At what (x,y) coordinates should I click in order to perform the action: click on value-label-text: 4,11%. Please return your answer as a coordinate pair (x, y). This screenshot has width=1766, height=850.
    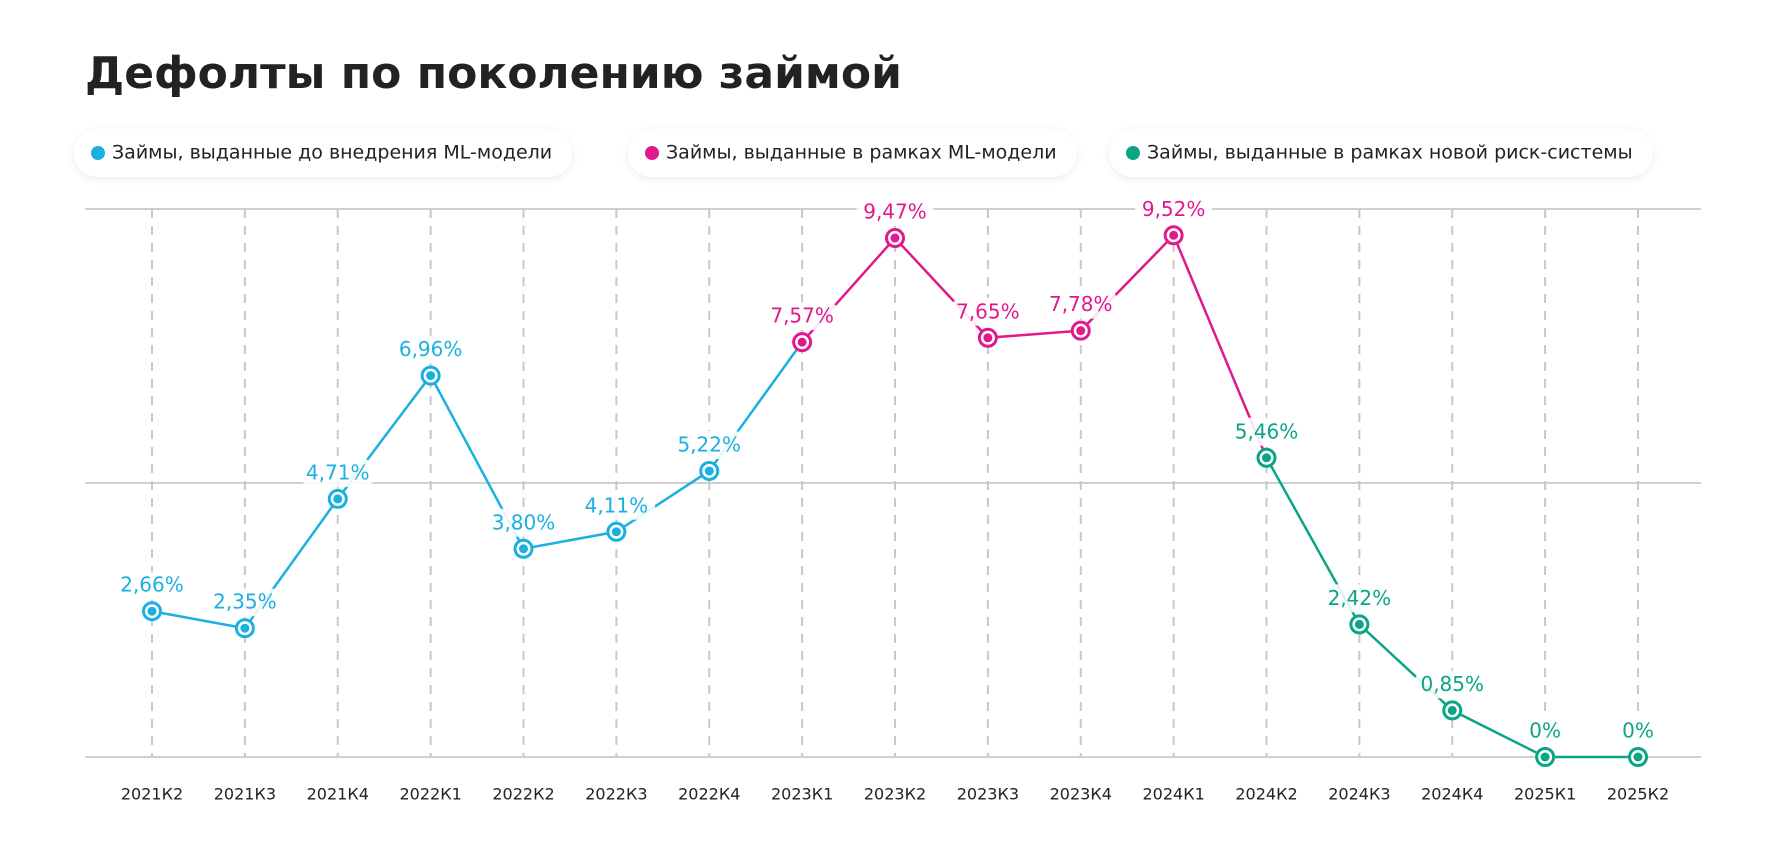
    Looking at the image, I should click on (617, 505).